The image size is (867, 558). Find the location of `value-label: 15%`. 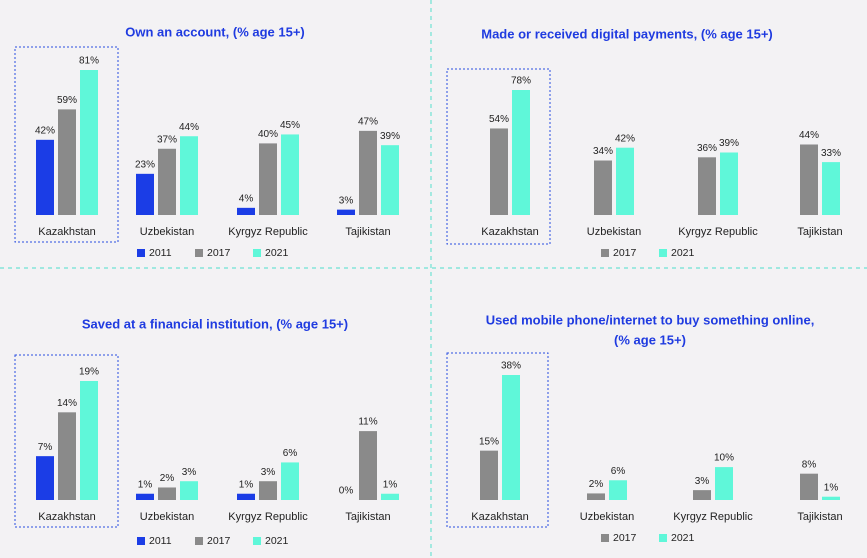

value-label: 15% is located at coordinates (489, 441).